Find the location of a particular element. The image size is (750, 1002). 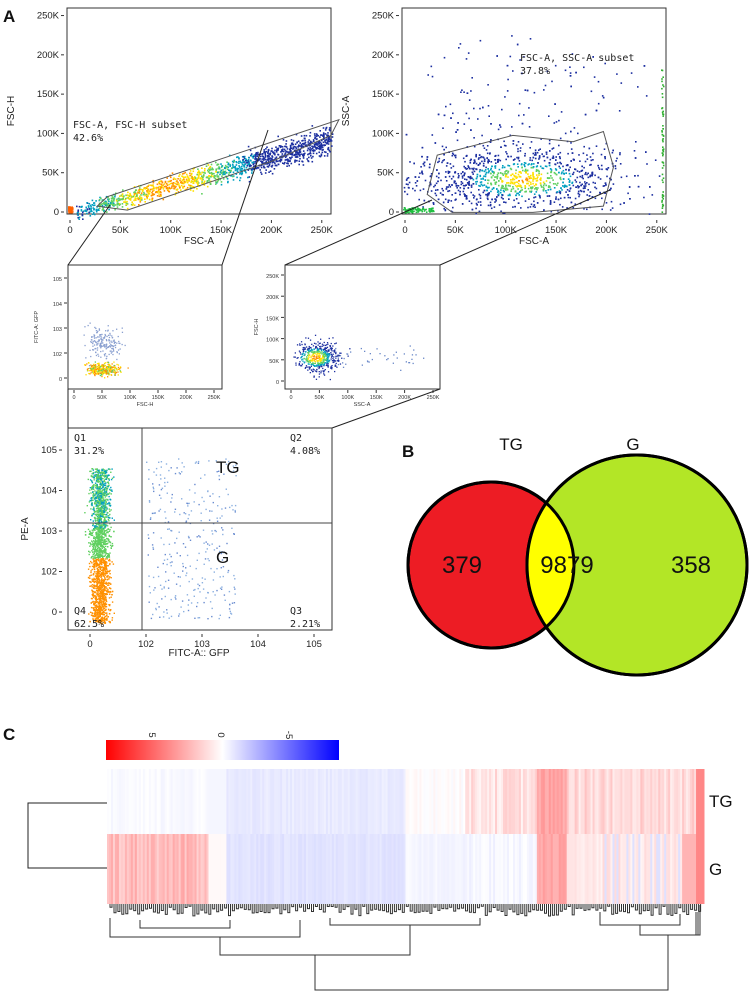

tick-label: 200K is located at coordinates (383, 55).